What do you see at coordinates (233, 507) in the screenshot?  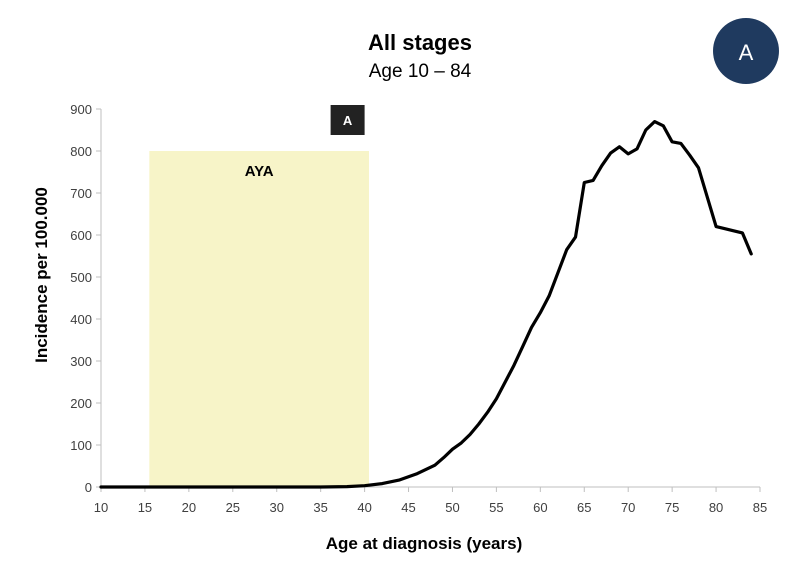 I see `x-tick-label: 25` at bounding box center [233, 507].